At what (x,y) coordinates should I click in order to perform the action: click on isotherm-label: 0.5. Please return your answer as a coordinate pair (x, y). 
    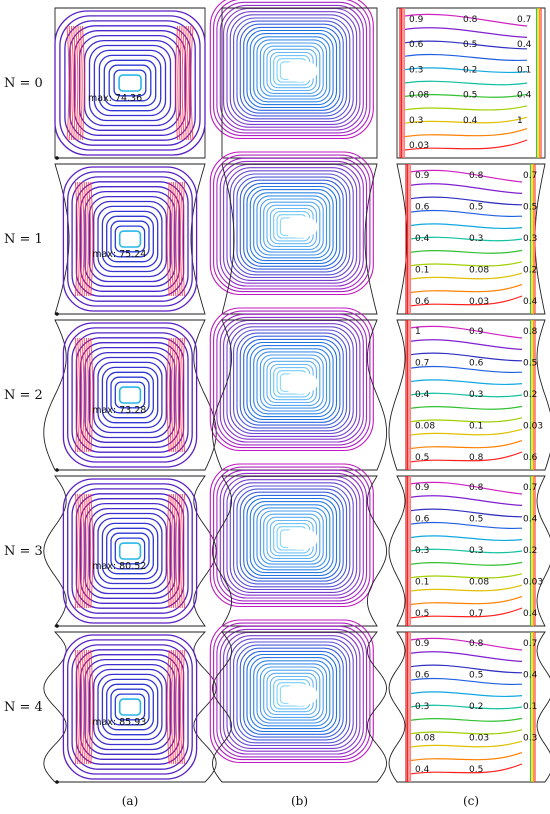
    Looking at the image, I should click on (470, 96).